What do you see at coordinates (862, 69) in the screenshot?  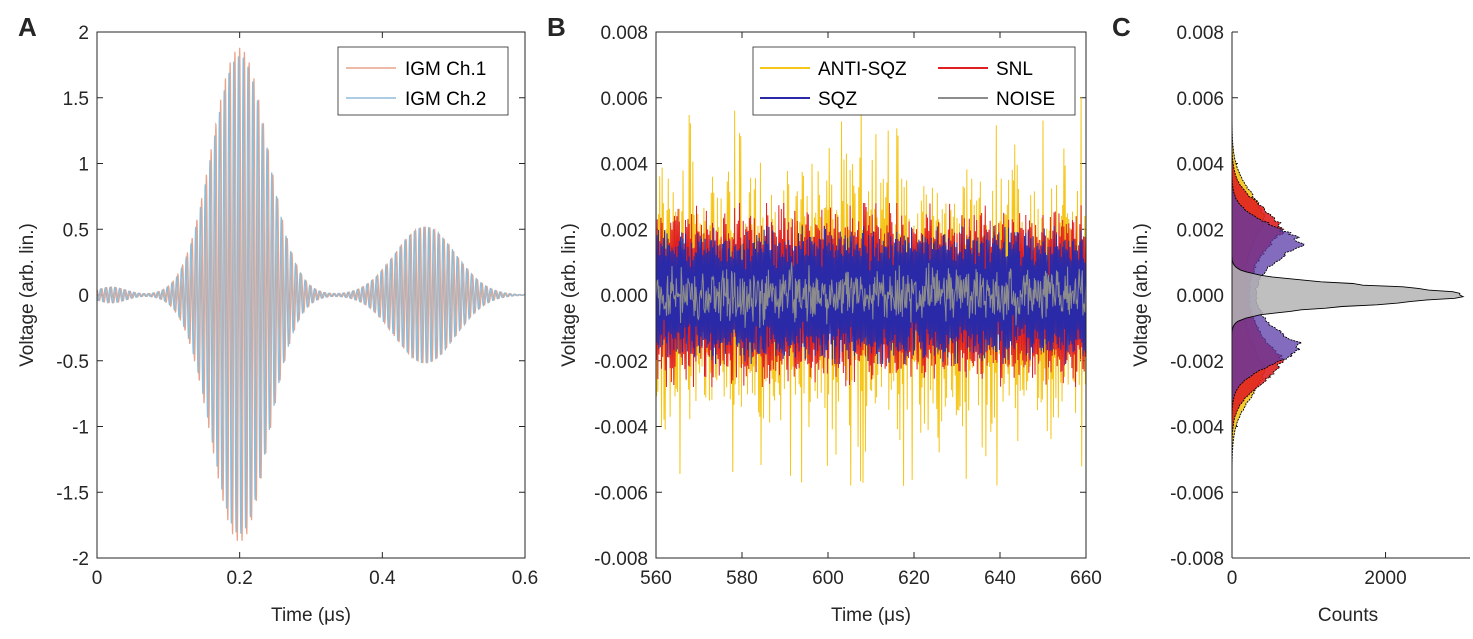 I see `legend-anti-sqz-label: ANTI-SQZ` at bounding box center [862, 69].